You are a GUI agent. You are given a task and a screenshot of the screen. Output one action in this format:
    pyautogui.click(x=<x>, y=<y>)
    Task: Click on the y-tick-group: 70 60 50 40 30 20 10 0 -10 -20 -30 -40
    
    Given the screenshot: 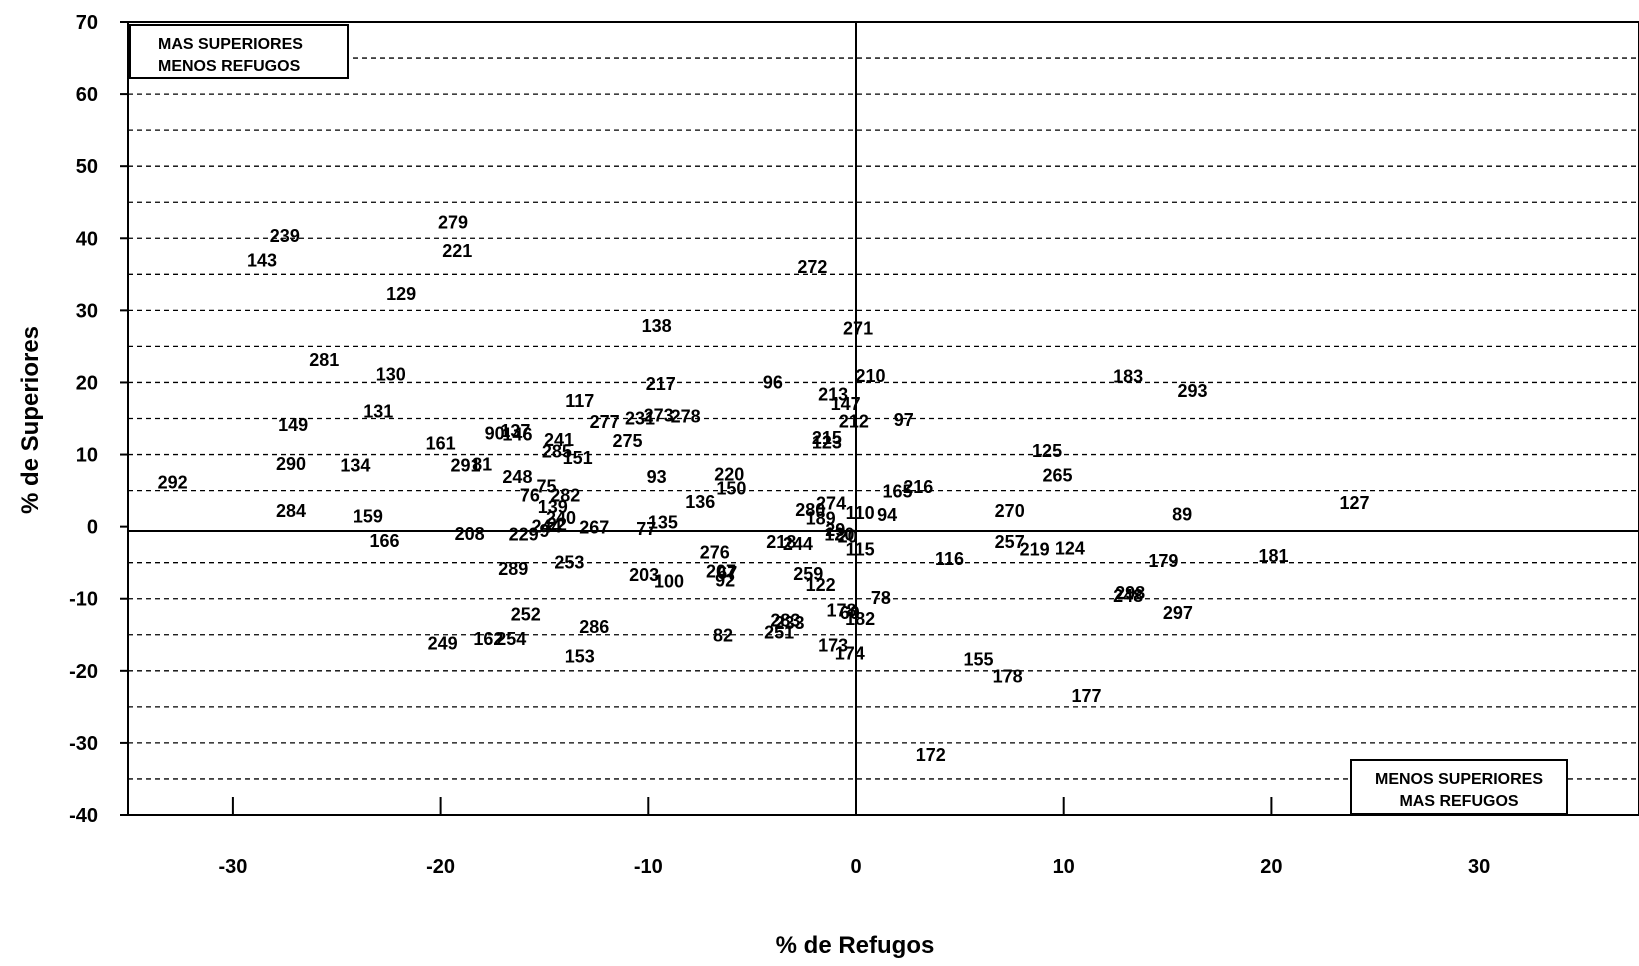 What is the action you would take?
    pyautogui.click(x=98, y=419)
    